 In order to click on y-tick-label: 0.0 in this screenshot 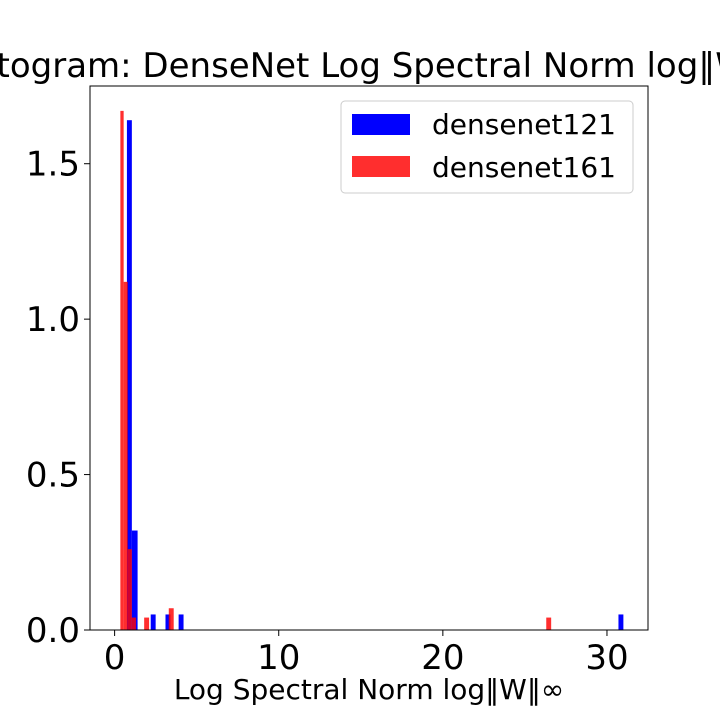, I will do `click(53, 631)`.